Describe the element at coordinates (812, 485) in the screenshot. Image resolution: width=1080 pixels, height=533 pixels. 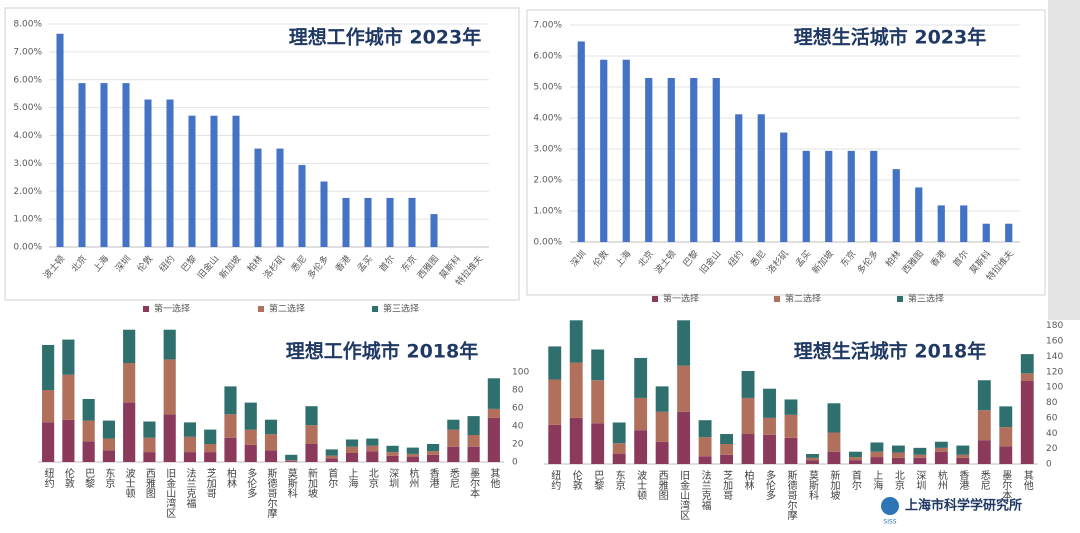
I see `x-tick-label: 莫斯科` at that location.